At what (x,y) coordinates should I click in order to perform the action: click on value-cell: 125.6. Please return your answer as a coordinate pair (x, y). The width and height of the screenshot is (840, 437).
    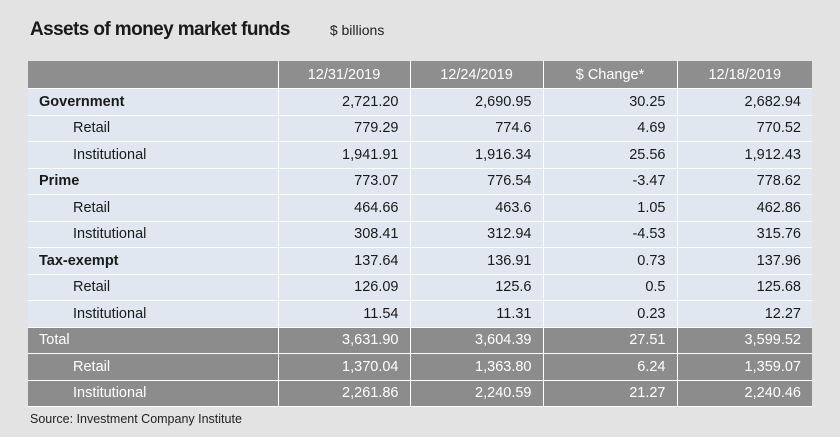
    Looking at the image, I should click on (477, 287).